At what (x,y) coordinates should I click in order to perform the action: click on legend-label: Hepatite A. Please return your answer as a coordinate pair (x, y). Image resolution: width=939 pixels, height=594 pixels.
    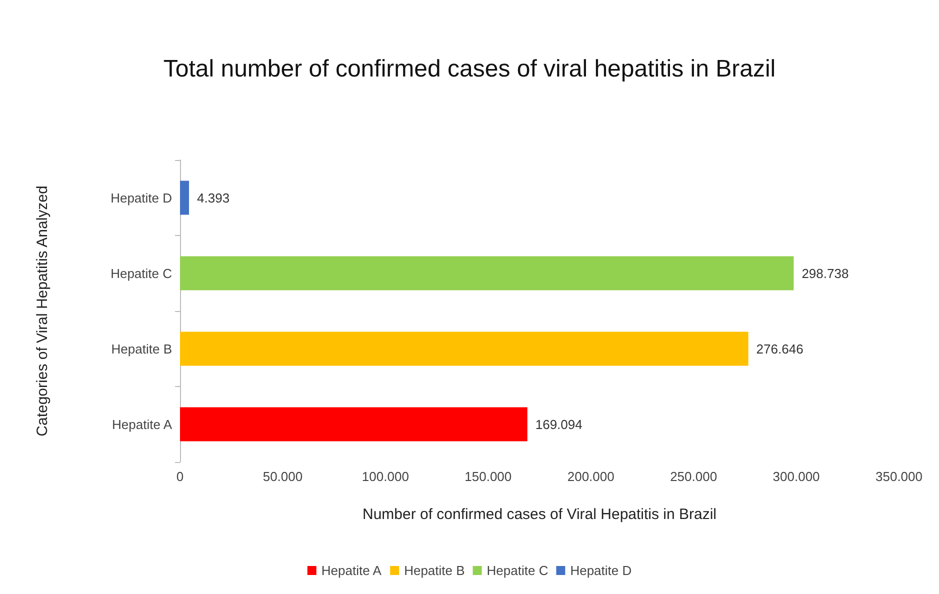
    Looking at the image, I should click on (351, 570).